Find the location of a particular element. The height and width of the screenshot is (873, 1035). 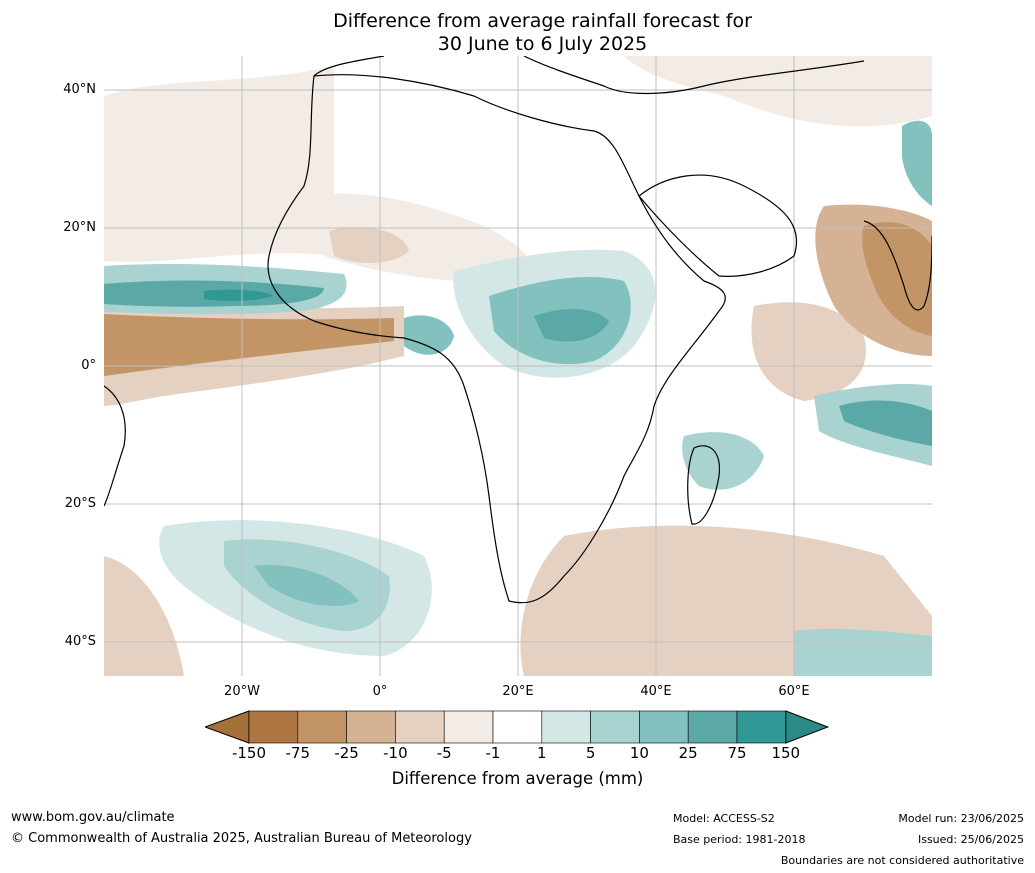

colorbar-tick-label: -5 is located at coordinates (444, 753).